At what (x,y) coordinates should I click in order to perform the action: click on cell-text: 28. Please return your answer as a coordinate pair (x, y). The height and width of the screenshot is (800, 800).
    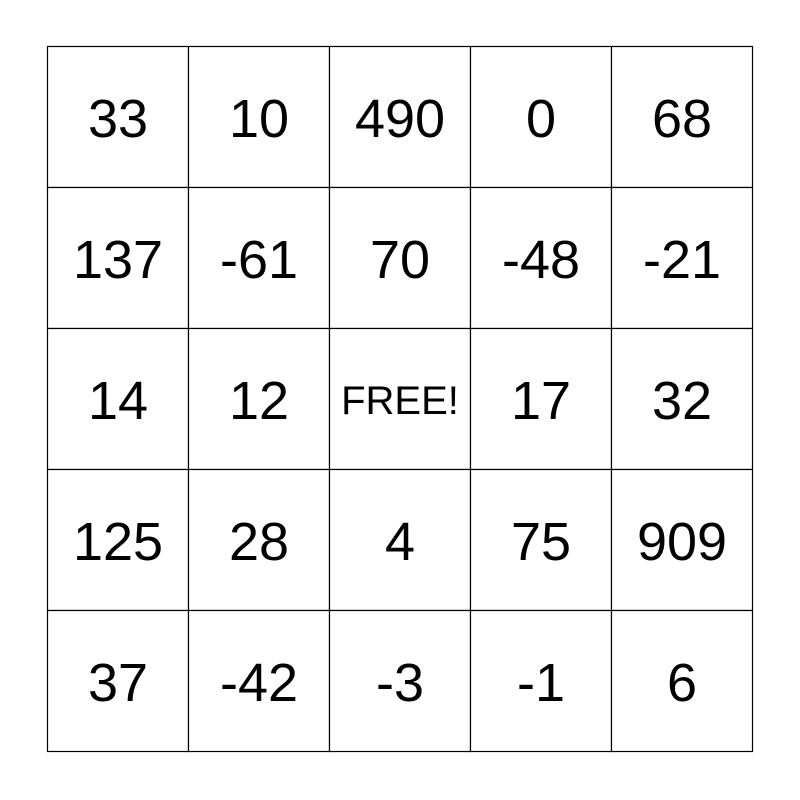
    Looking at the image, I should click on (259, 542).